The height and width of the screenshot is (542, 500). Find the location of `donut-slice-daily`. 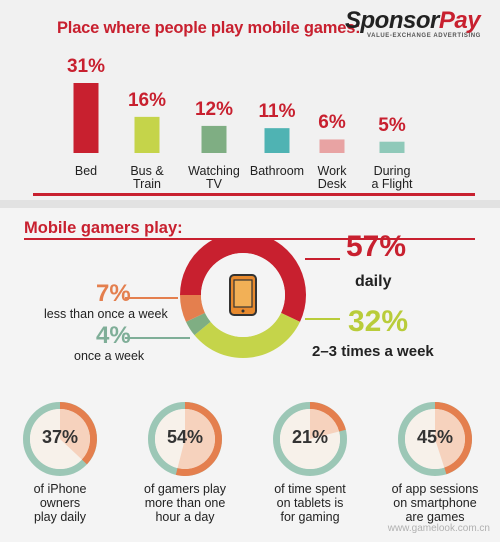

donut-slice-daily is located at coordinates (243, 281).